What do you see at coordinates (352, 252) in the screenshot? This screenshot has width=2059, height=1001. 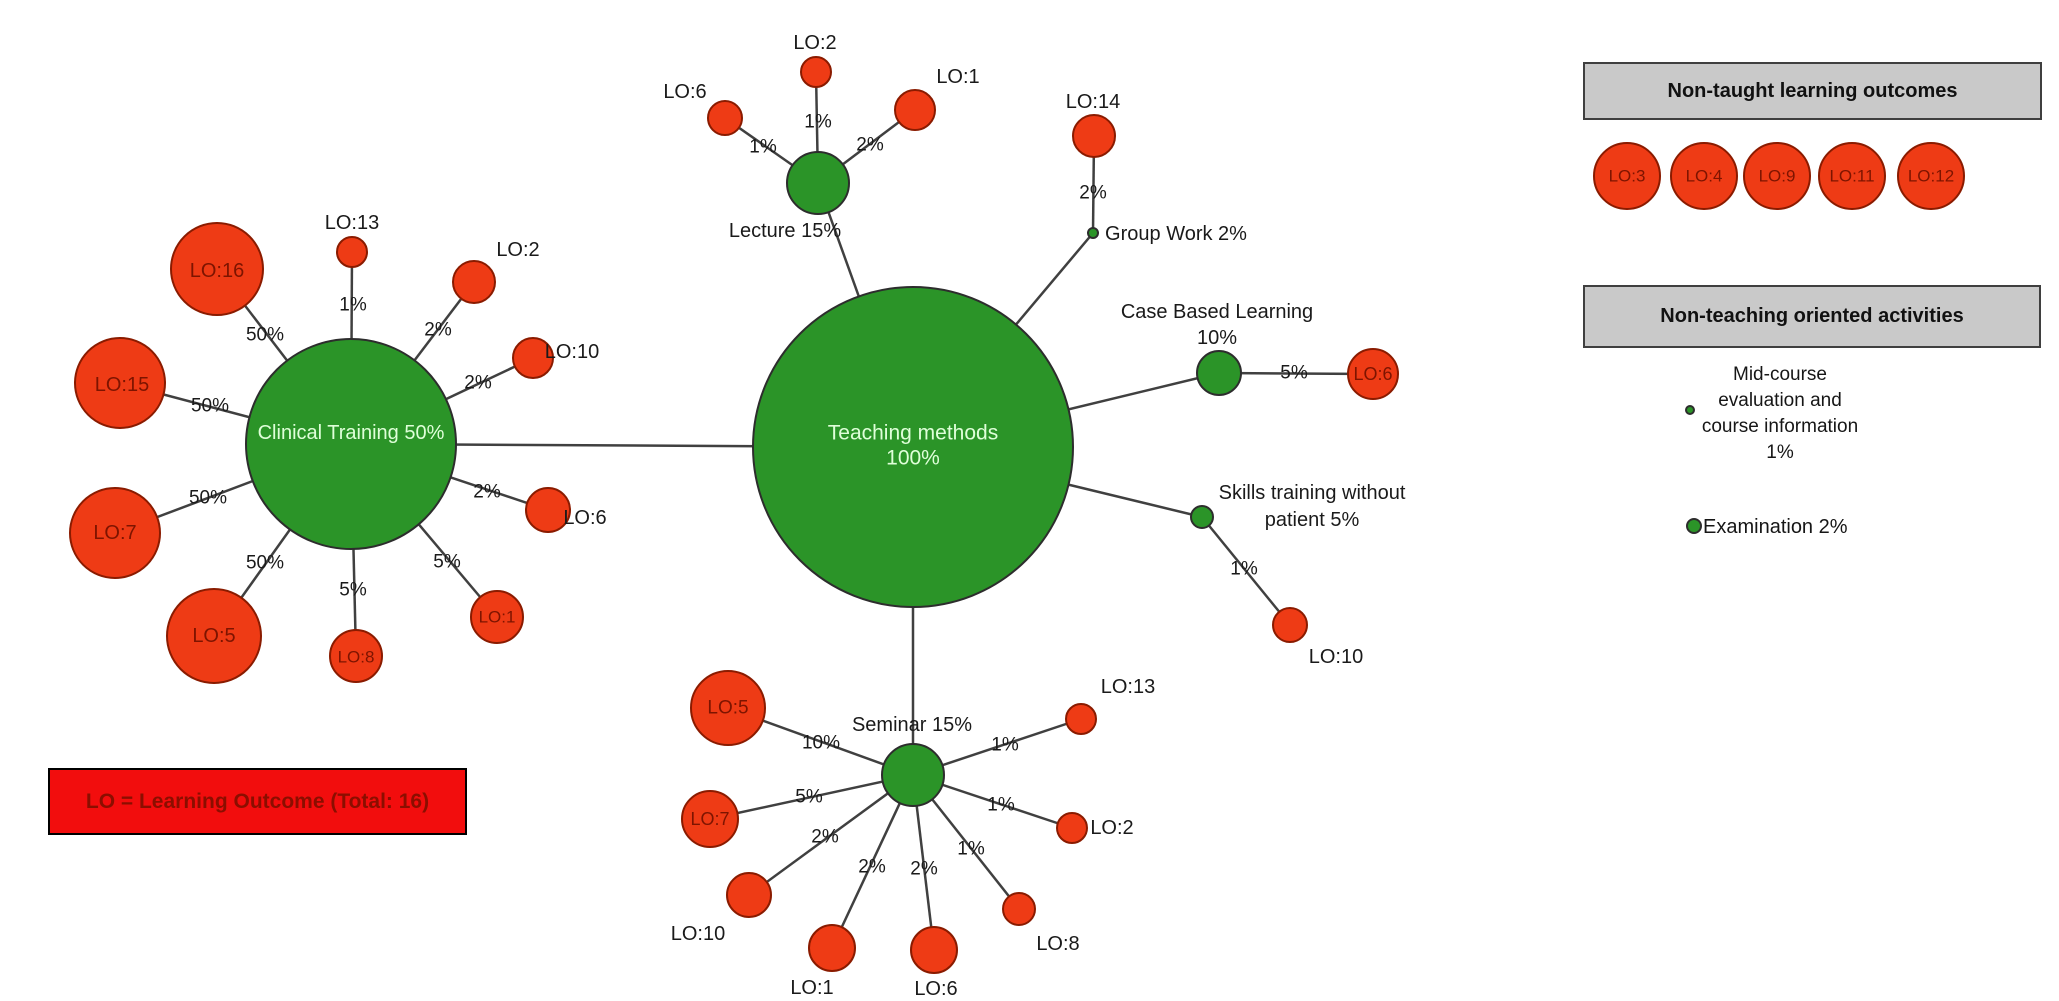 I see `node-lo13c` at bounding box center [352, 252].